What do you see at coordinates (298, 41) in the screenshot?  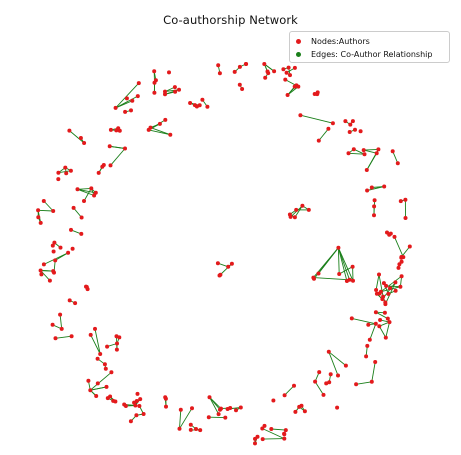 I see `legend-node-marker-icon` at bounding box center [298, 41].